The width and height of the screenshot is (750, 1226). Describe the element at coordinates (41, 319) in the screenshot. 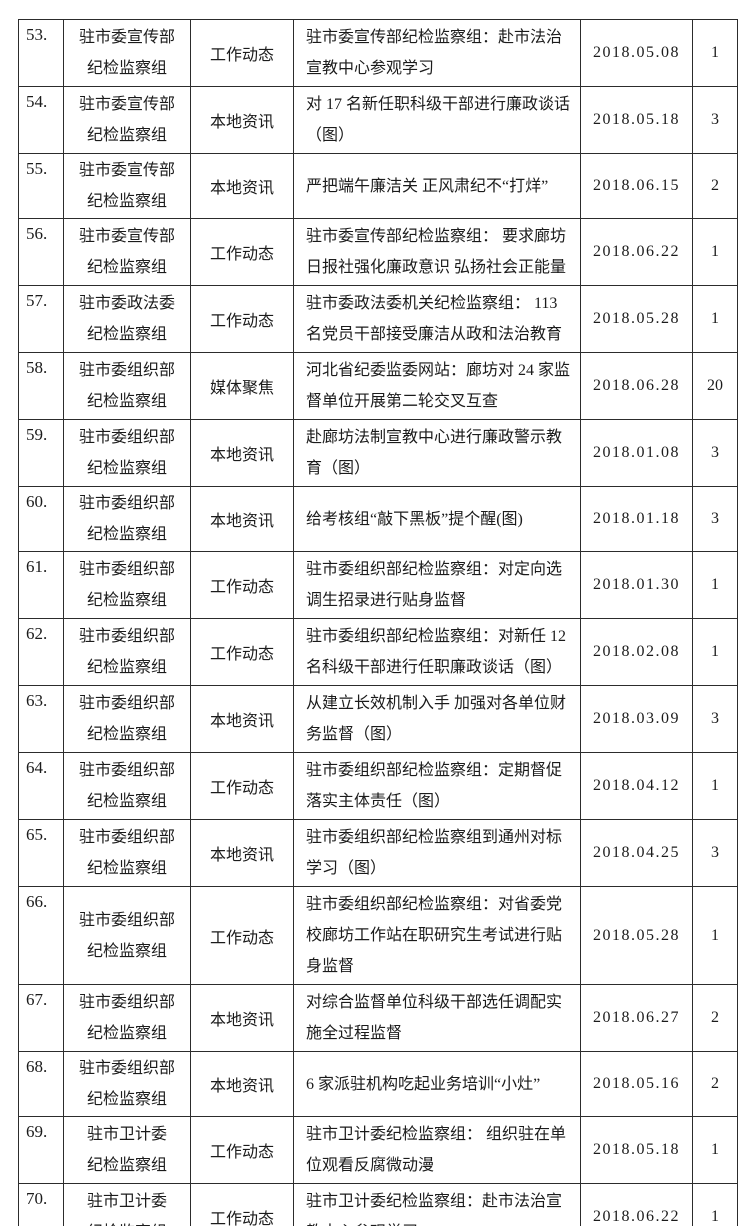

I see `cell-row-number: 57.` at that location.